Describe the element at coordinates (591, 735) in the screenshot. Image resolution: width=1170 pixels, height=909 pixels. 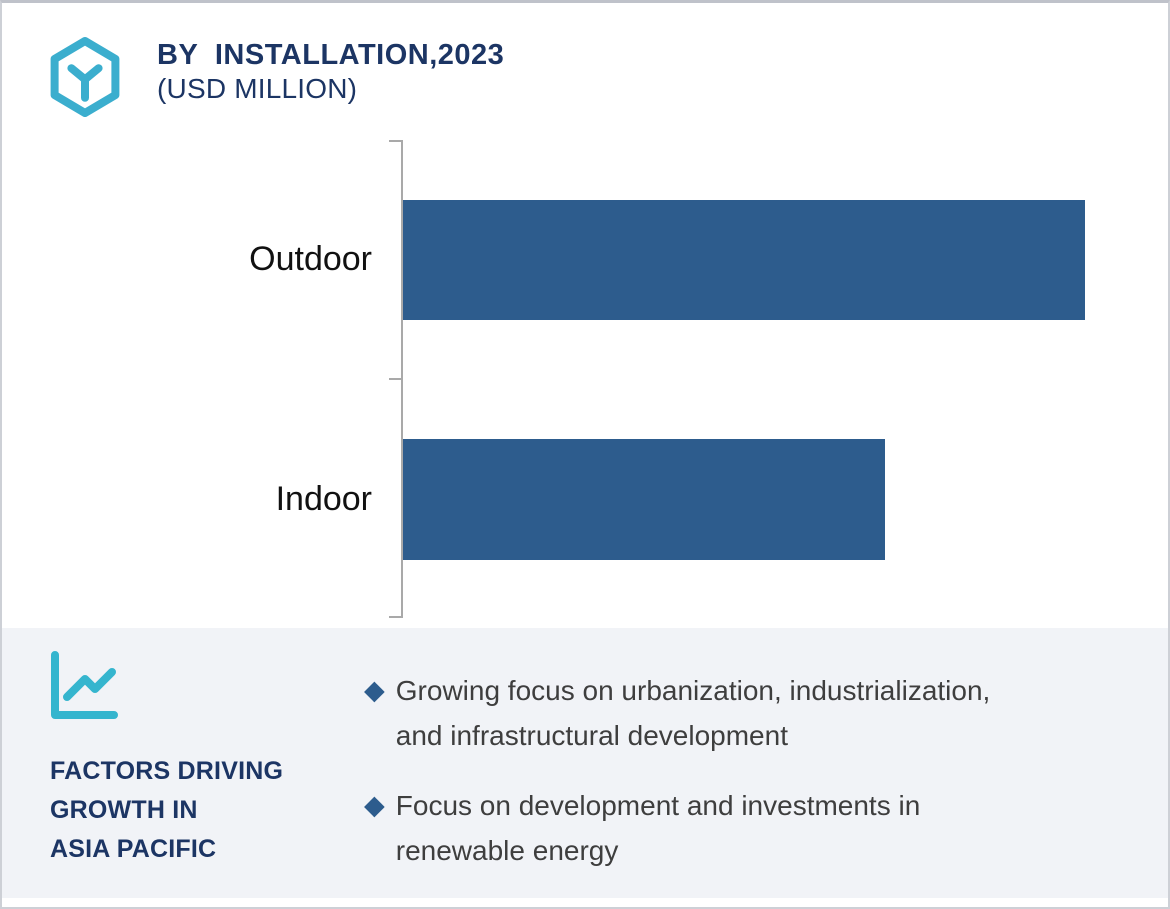
I see `bullet-text-line: and infrastructural development` at that location.